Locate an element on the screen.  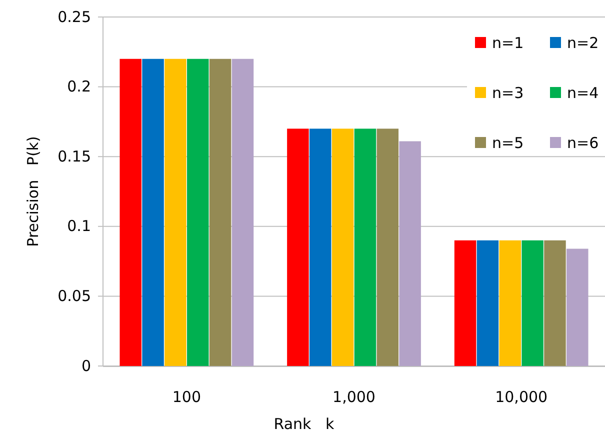
legend-label: n=3 is located at coordinates (508, 93).